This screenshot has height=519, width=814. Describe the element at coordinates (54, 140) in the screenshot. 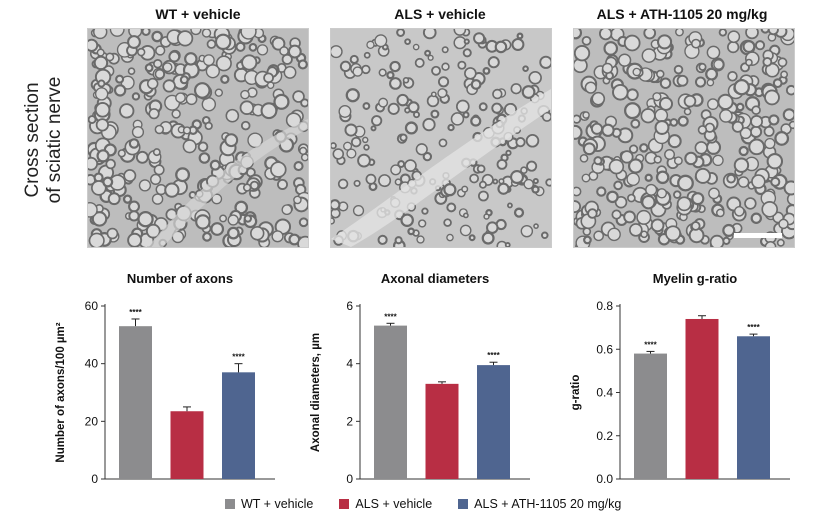

I see `row-label-line2: of sciatic nerve` at that location.